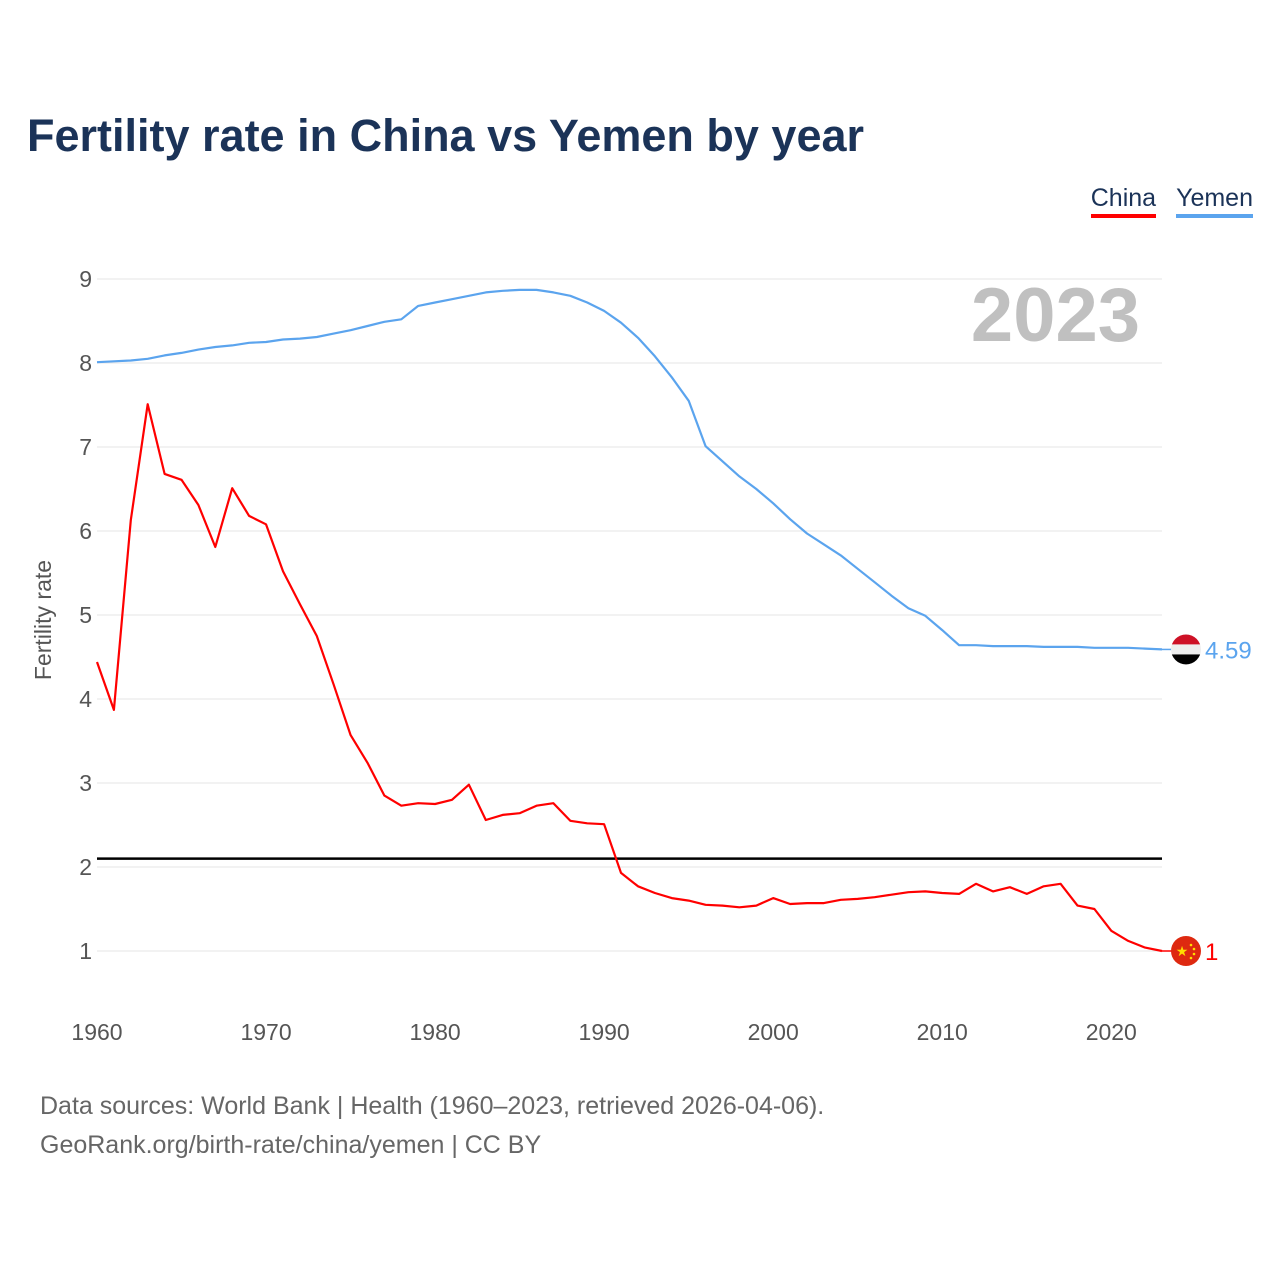  I want to click on x-tick-label: 1960, so click(96, 1032).